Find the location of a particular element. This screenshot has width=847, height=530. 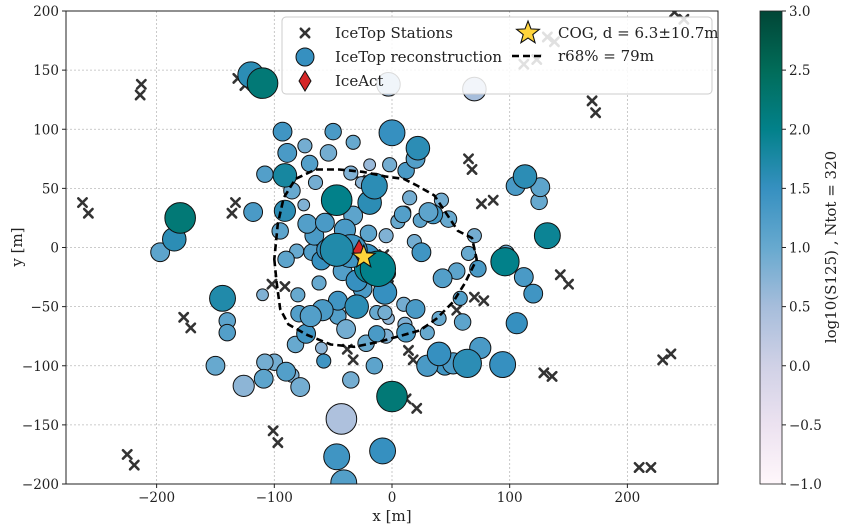

colorbar-tick-label: −0.5 is located at coordinates (805, 426).